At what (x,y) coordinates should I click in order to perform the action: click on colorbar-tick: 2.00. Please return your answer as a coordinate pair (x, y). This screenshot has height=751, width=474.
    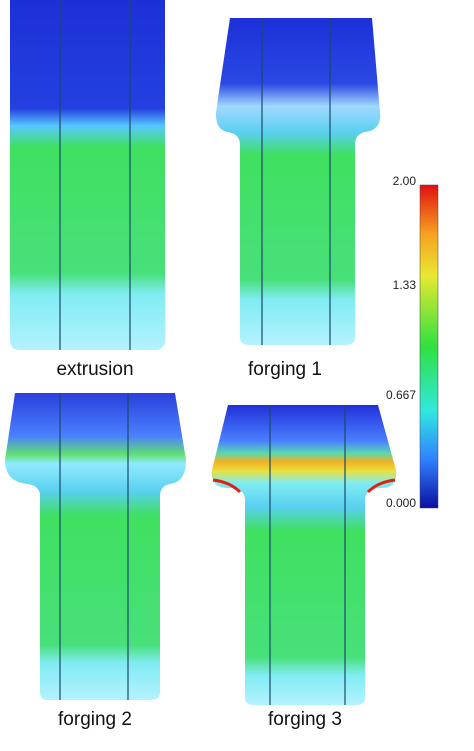
    Looking at the image, I should click on (405, 181).